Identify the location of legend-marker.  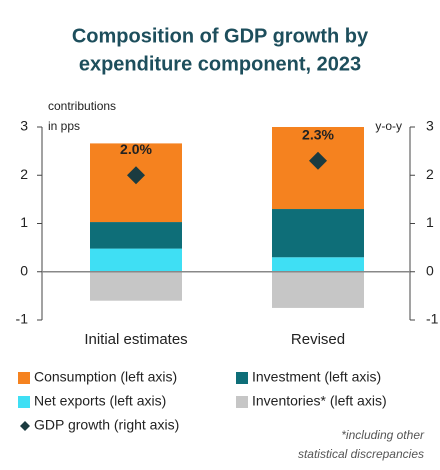
(25, 426).